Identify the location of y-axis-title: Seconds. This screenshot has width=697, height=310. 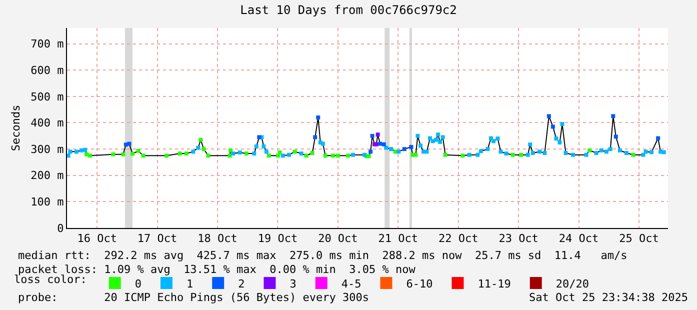
(15, 128).